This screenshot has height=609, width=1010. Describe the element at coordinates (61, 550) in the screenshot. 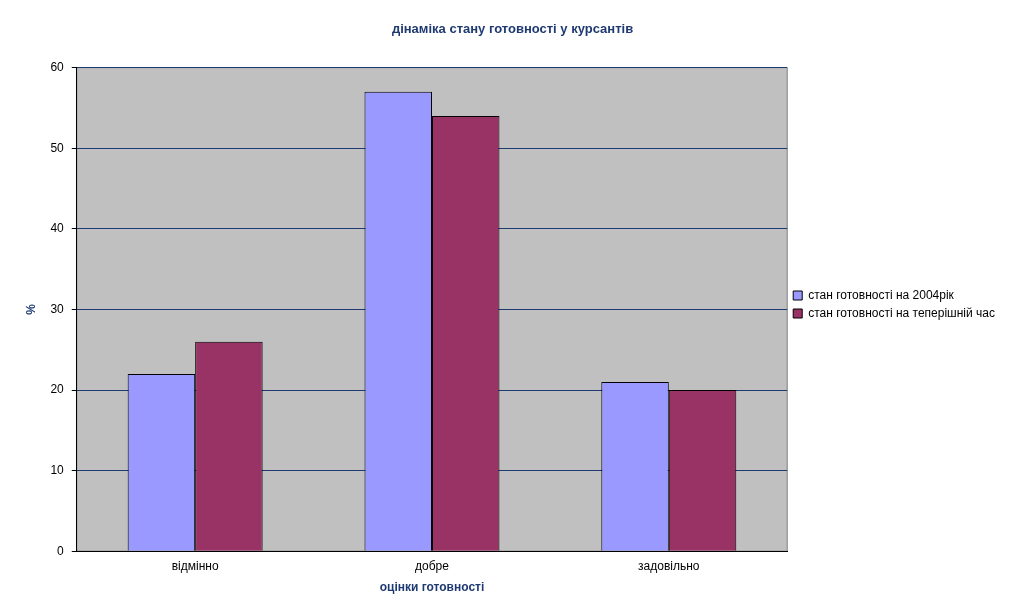

I see `y-tick-label: 0` at that location.